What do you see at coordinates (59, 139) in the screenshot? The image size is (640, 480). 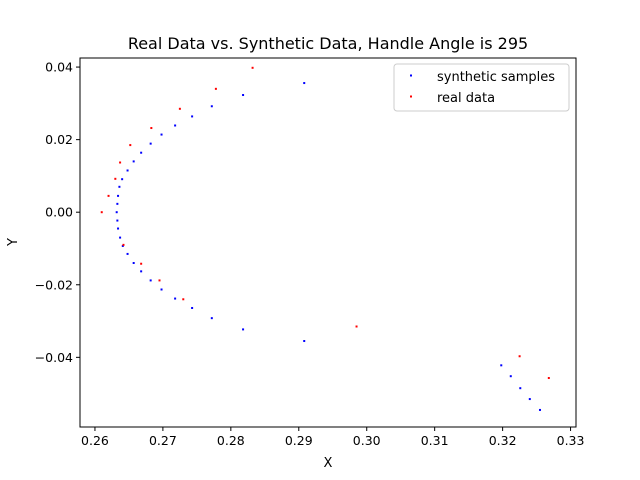 I see `y-tick-label-3: 0.02` at bounding box center [59, 139].